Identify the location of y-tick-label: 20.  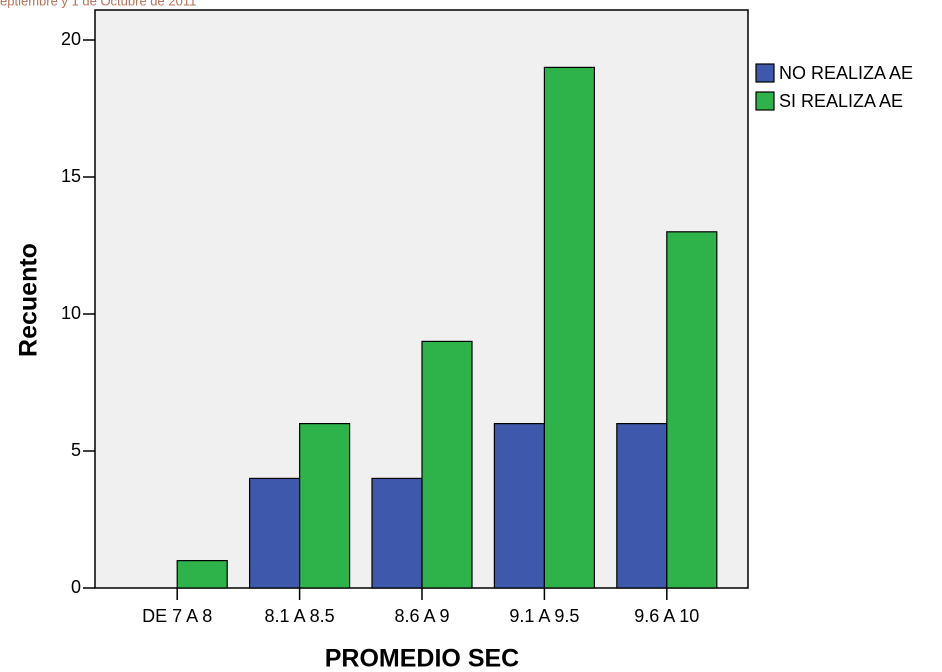
(71, 39).